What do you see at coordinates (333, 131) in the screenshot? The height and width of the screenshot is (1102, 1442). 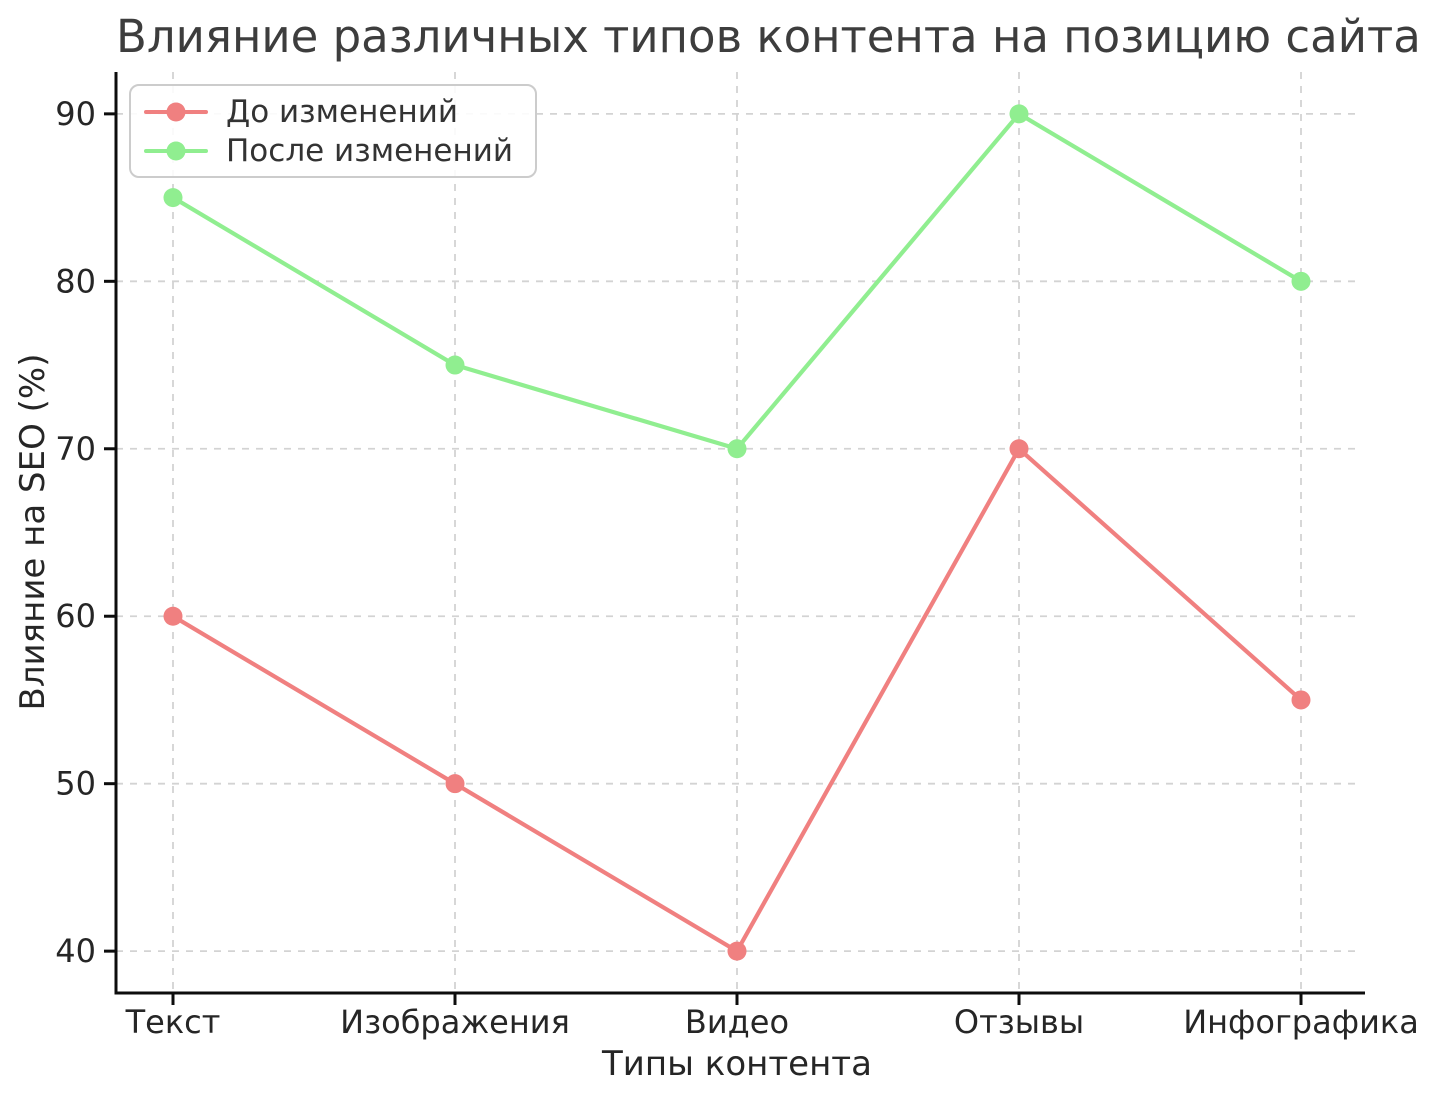 I see `legend: До изменений После изменений` at bounding box center [333, 131].